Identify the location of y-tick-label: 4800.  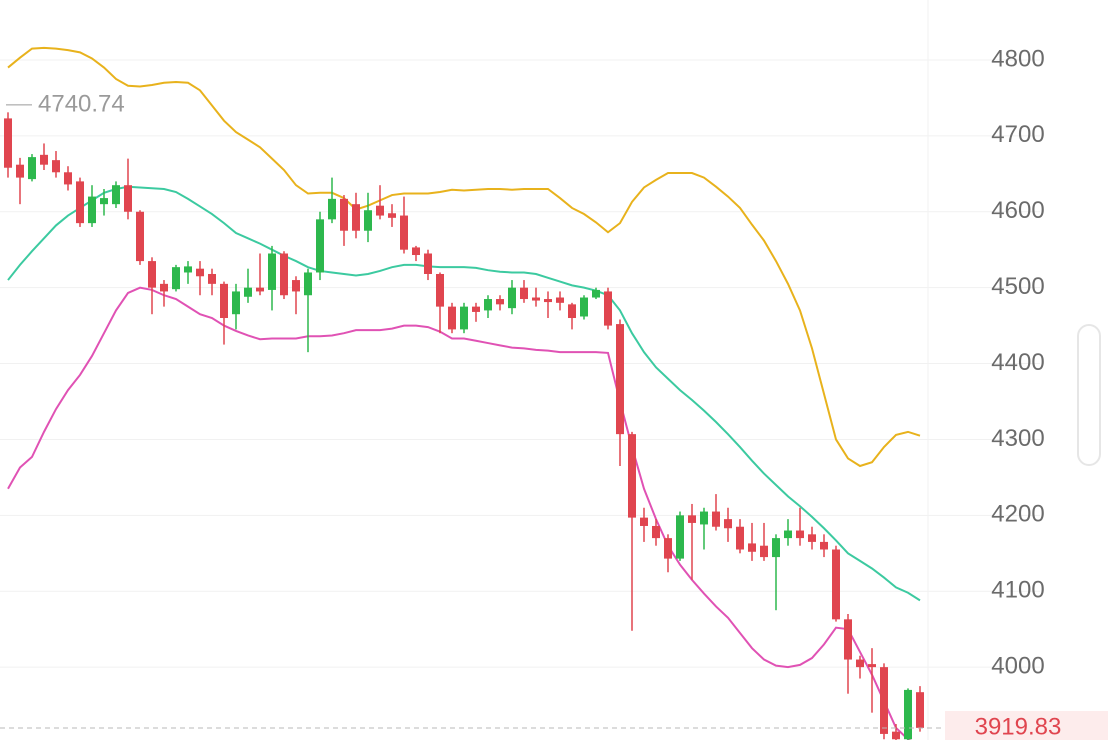
(1017, 58).